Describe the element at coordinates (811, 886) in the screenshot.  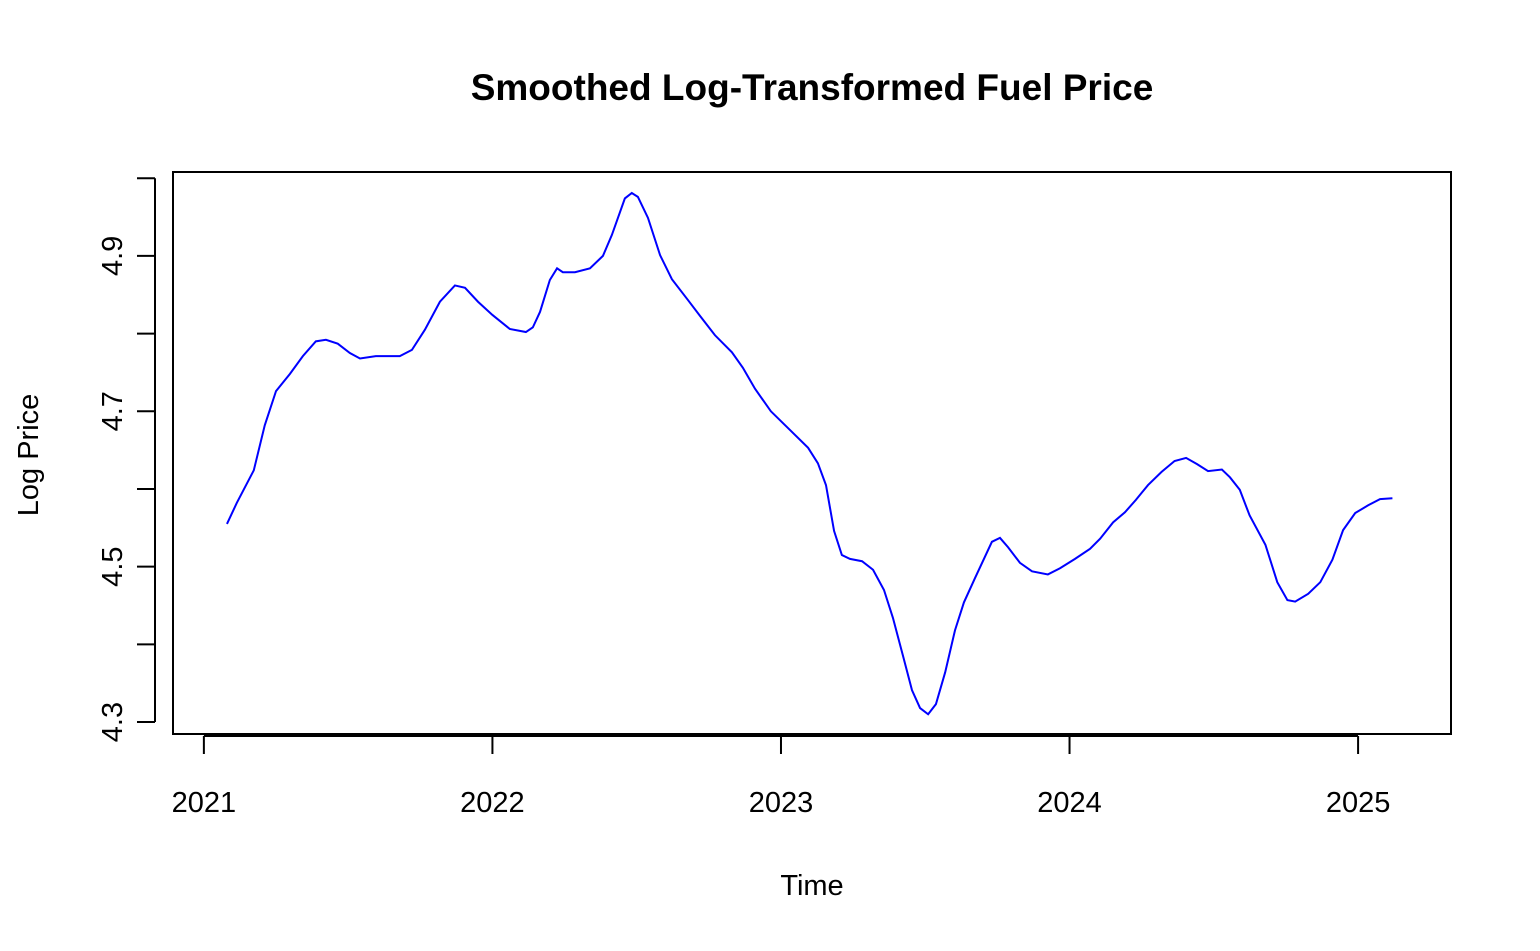
I see `x-axis-label: Time` at that location.